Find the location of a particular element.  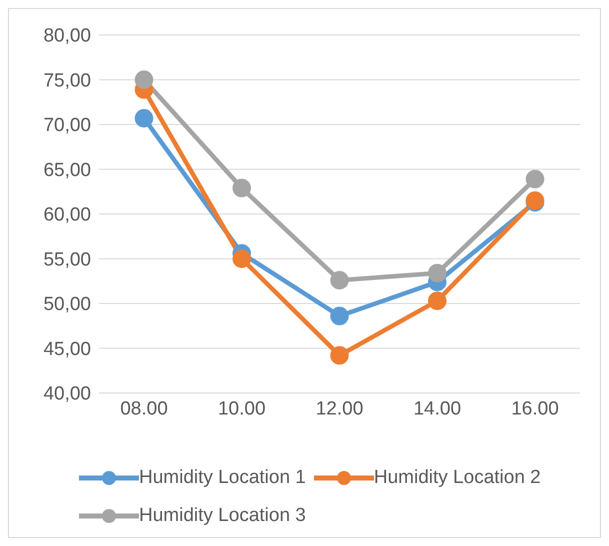

y-tick-label: 45,00 is located at coordinates (67, 349).